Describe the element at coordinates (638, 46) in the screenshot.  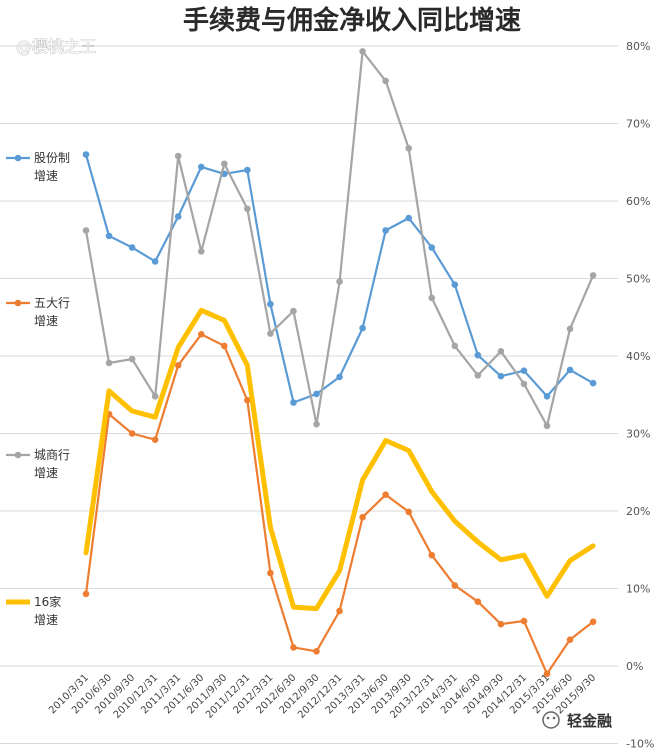
I see `y-tick-label: 80%` at that location.